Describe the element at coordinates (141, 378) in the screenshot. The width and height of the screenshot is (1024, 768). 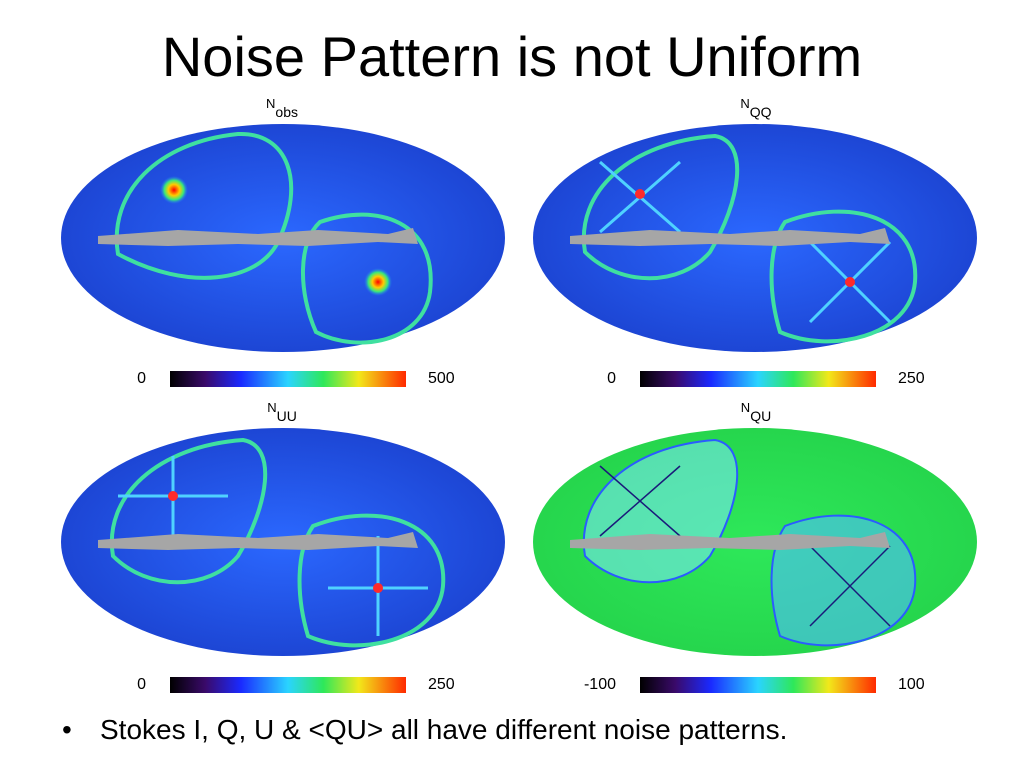
I see `colorbar-min-nobs: 0` at that location.